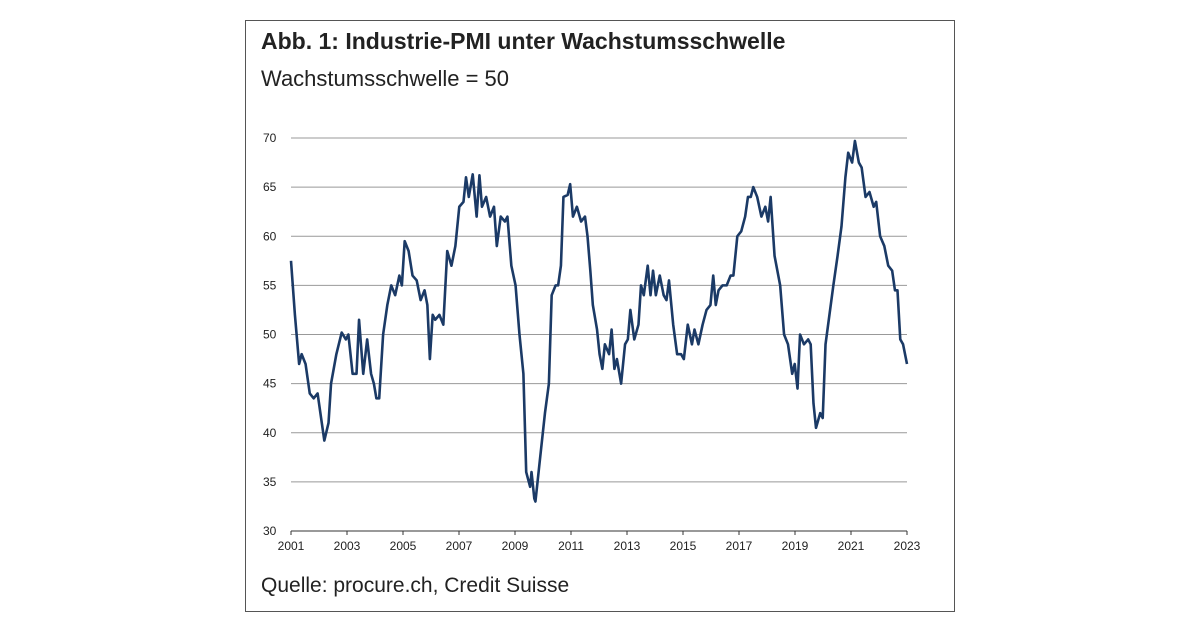 This screenshot has height=629, width=1200. I want to click on y-tick-label: 50, so click(270, 335).